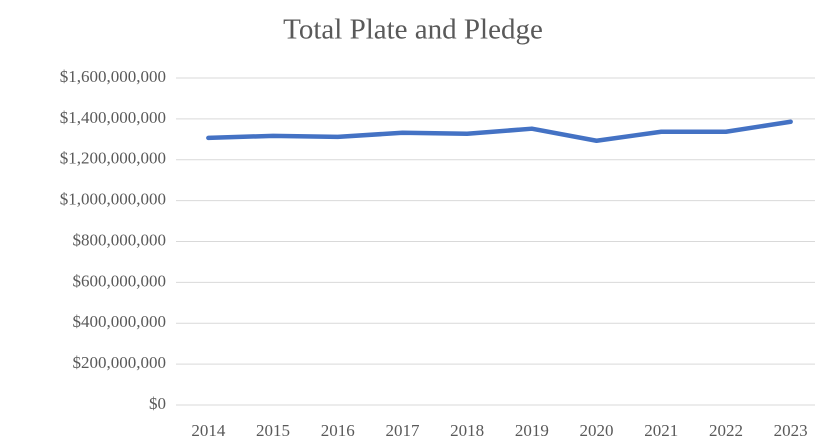 The image size is (827, 443). I want to click on data-line, so click(499, 131).